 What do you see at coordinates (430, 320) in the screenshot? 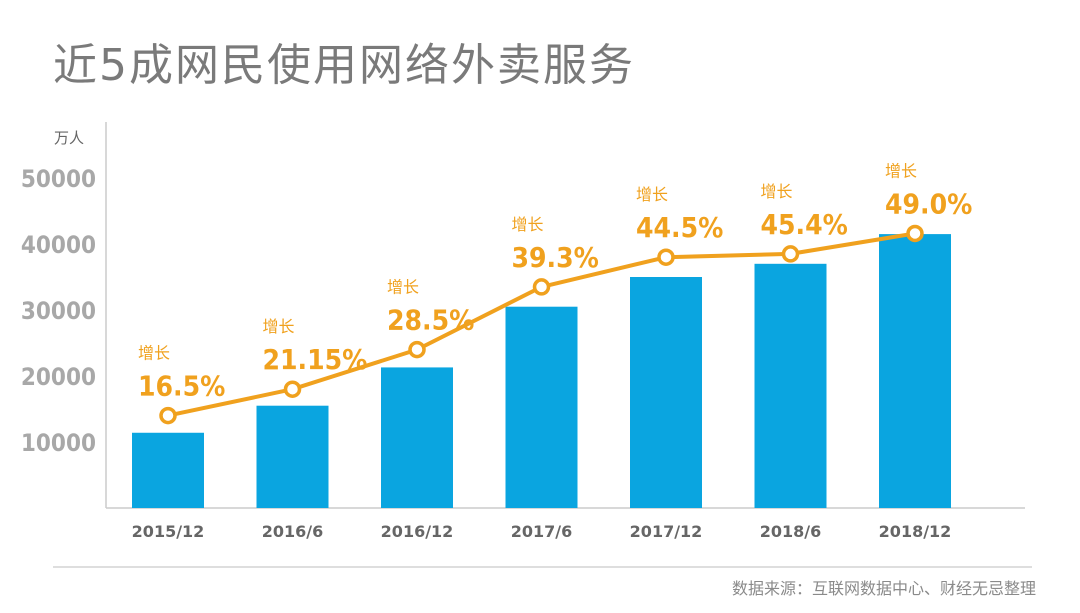
I see `growth-value-label: 28.5%` at bounding box center [430, 320].